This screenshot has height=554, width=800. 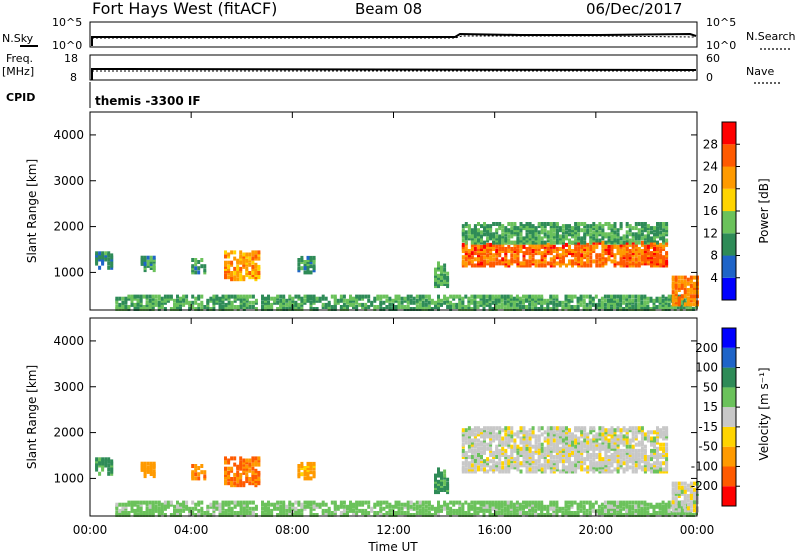 I want to click on nave-tick-high: 60, so click(x=713, y=58).